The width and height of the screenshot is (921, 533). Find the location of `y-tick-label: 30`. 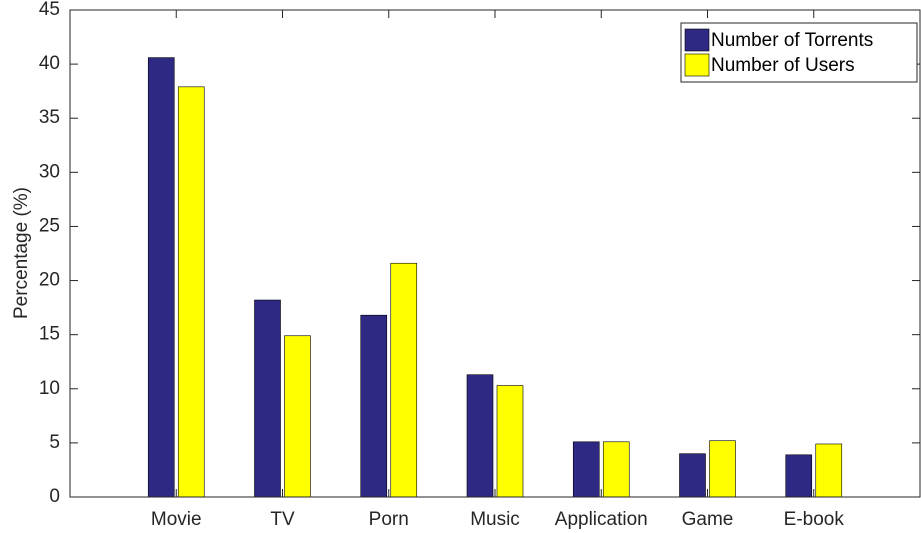

y-tick-label: 30 is located at coordinates (49, 171).